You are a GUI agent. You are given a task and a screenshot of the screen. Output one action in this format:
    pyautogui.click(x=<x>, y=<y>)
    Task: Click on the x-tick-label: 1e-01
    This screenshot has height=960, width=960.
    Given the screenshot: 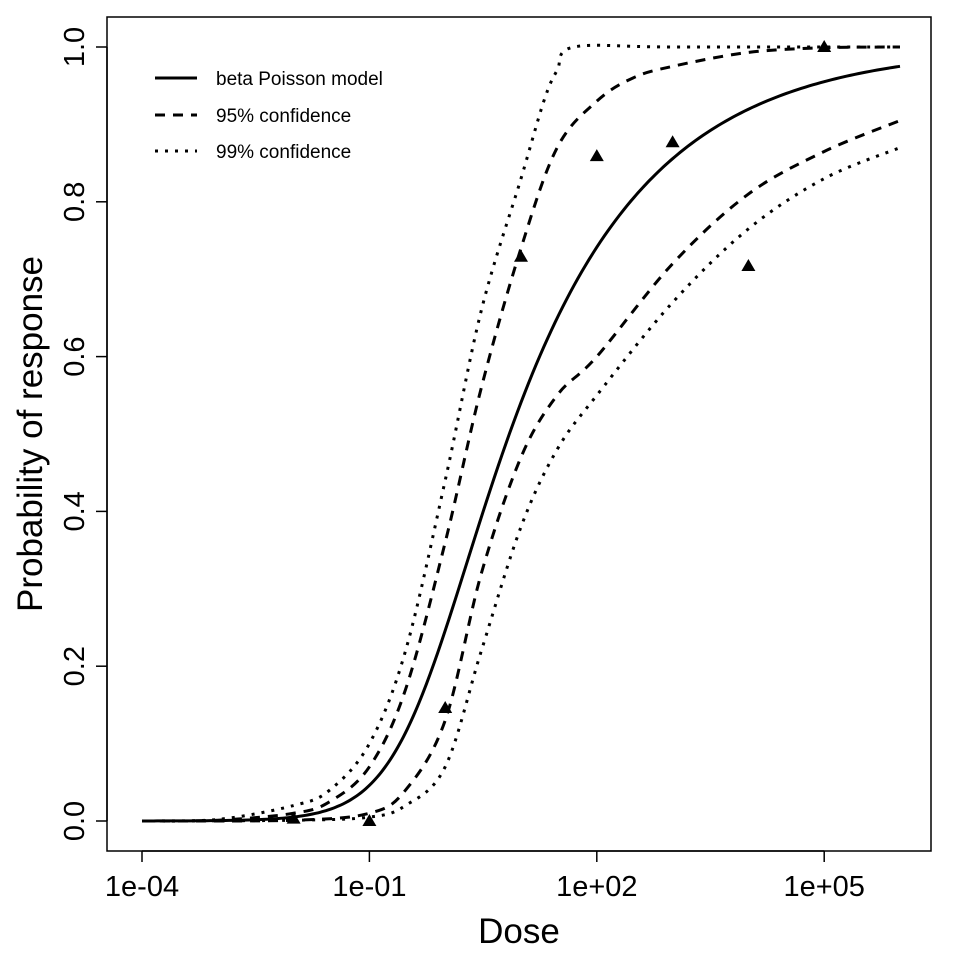 What is the action you would take?
    pyautogui.click(x=369, y=887)
    